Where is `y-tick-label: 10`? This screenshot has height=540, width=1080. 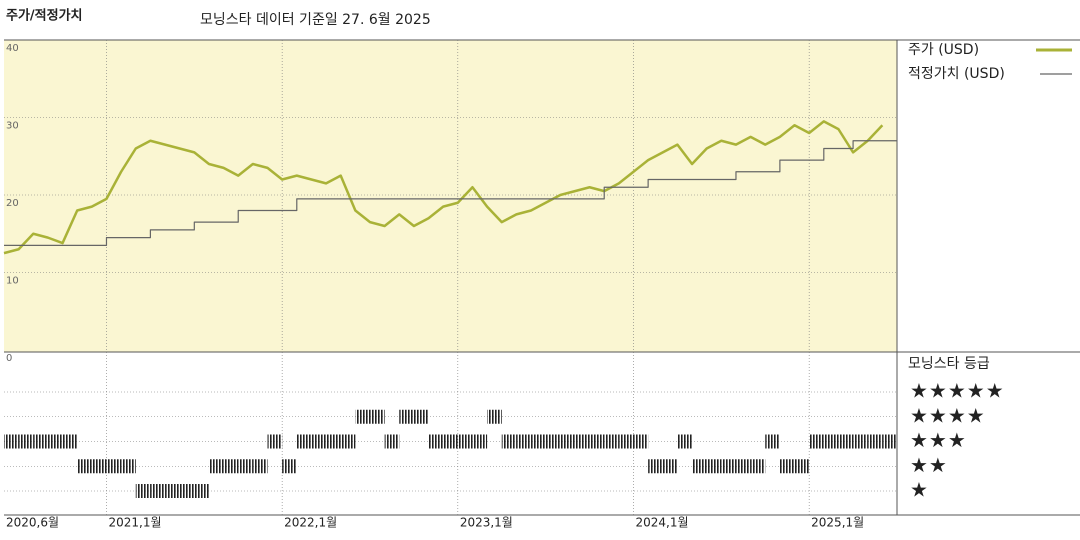
y-tick-label: 10 is located at coordinates (12, 281).